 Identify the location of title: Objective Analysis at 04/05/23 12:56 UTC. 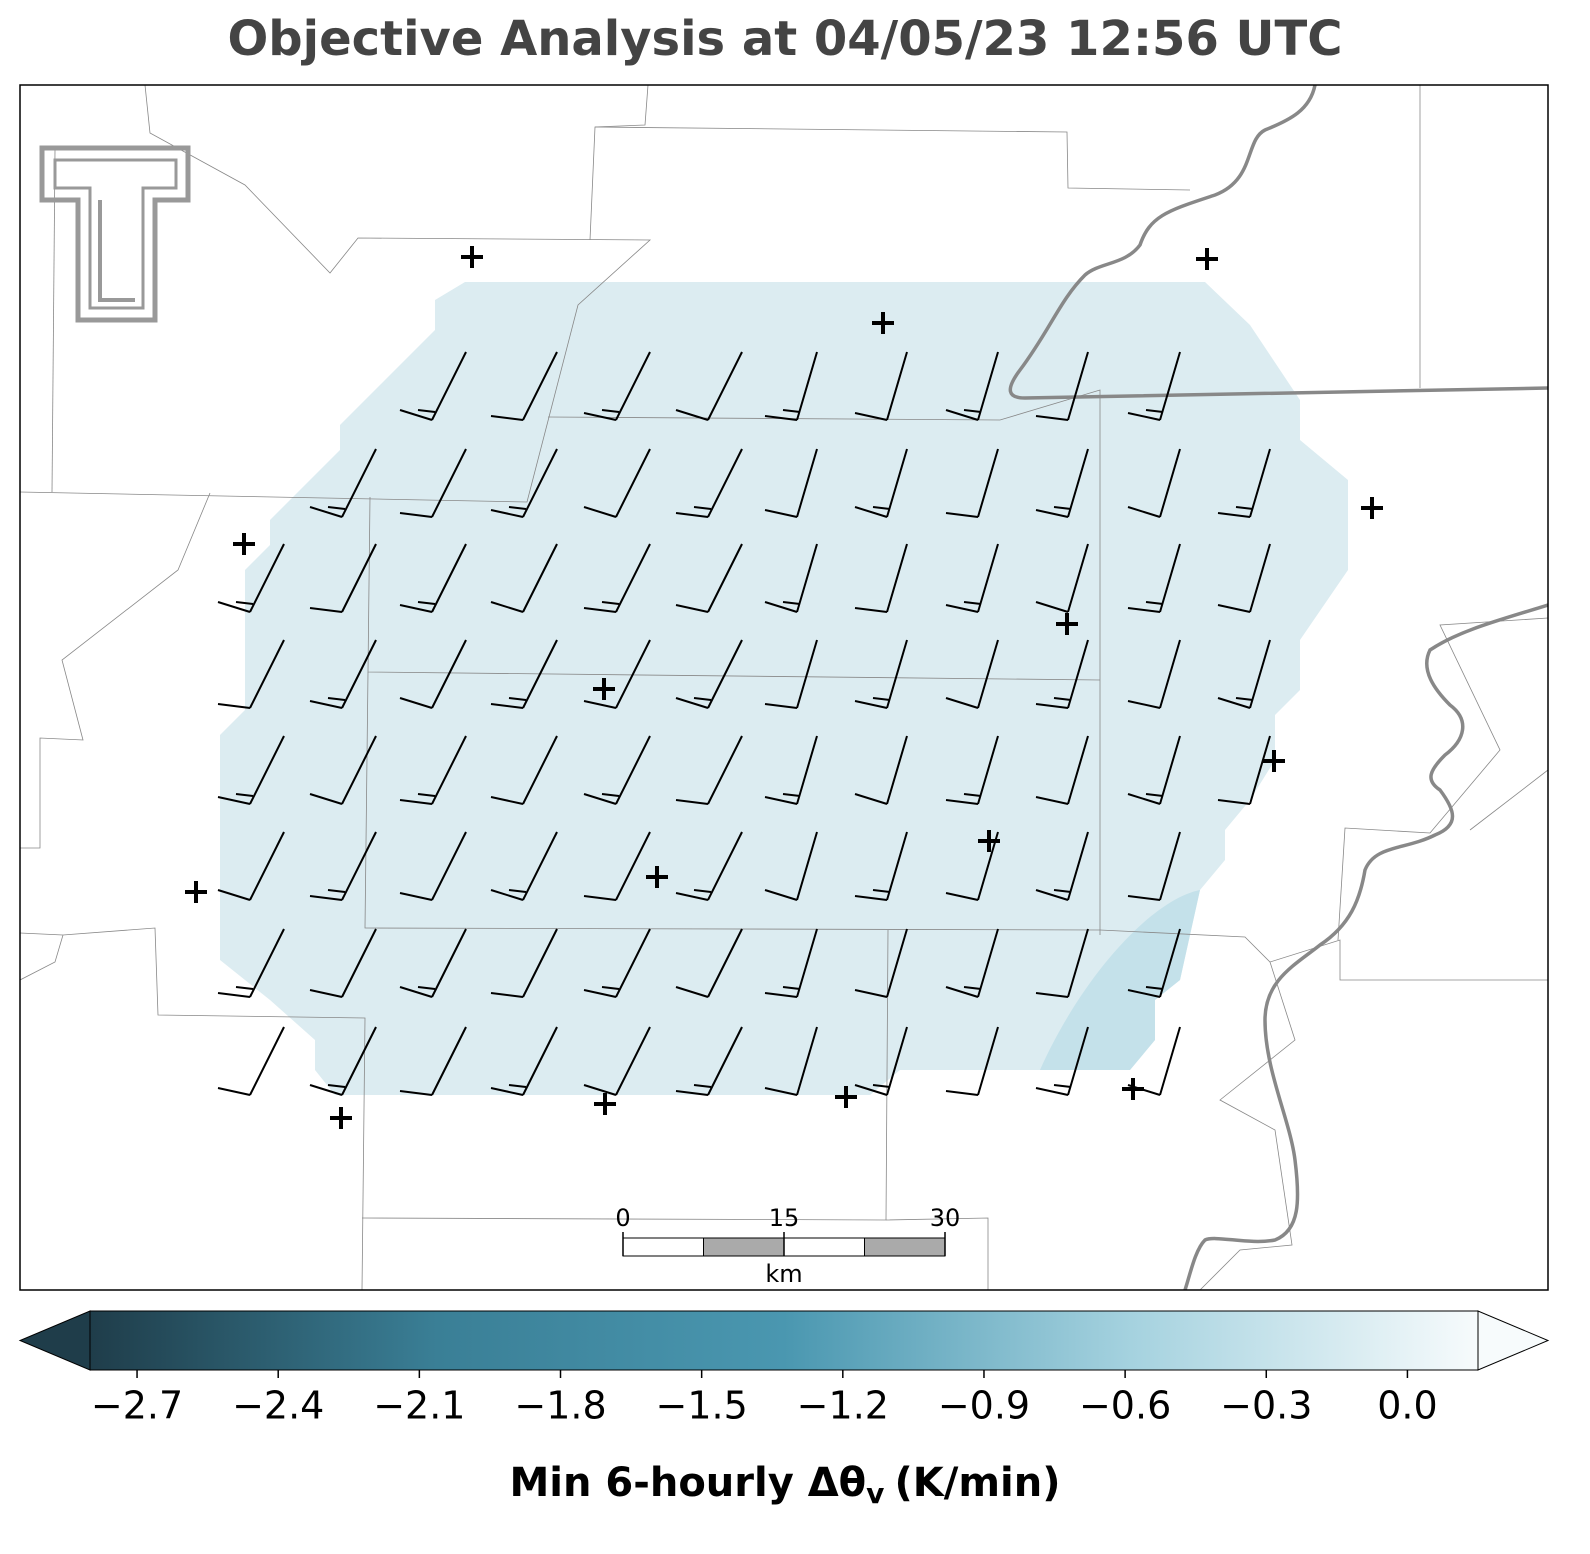
(785, 39).